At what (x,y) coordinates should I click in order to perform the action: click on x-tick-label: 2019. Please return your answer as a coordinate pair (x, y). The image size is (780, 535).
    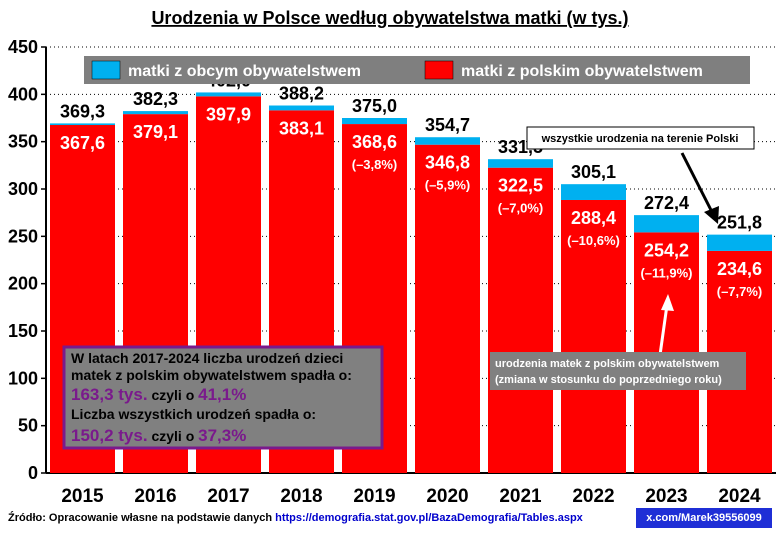
    Looking at the image, I should click on (374, 496).